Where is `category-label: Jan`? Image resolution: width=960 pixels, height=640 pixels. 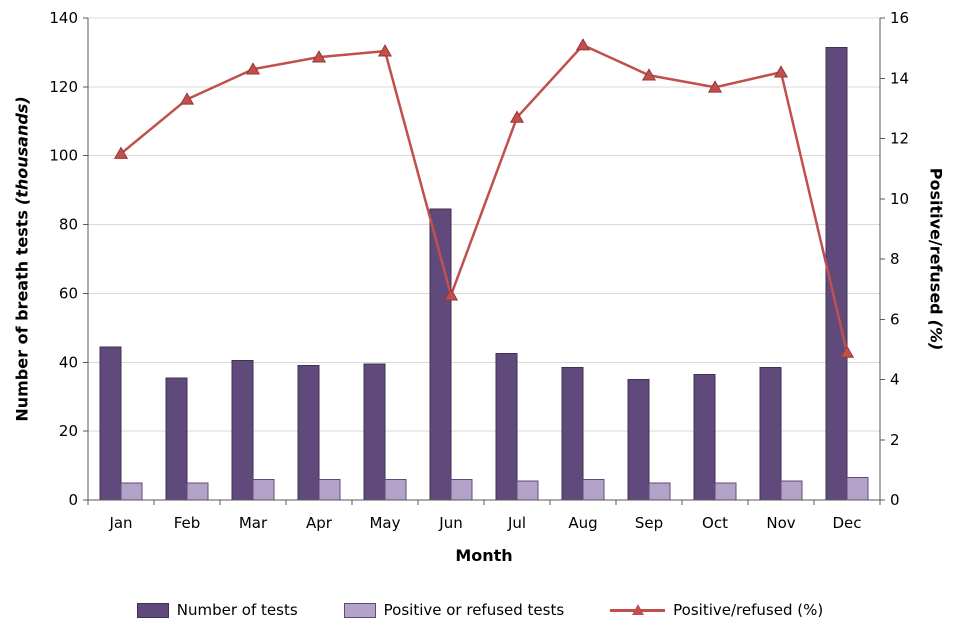
category-label: Jan is located at coordinates (120, 523).